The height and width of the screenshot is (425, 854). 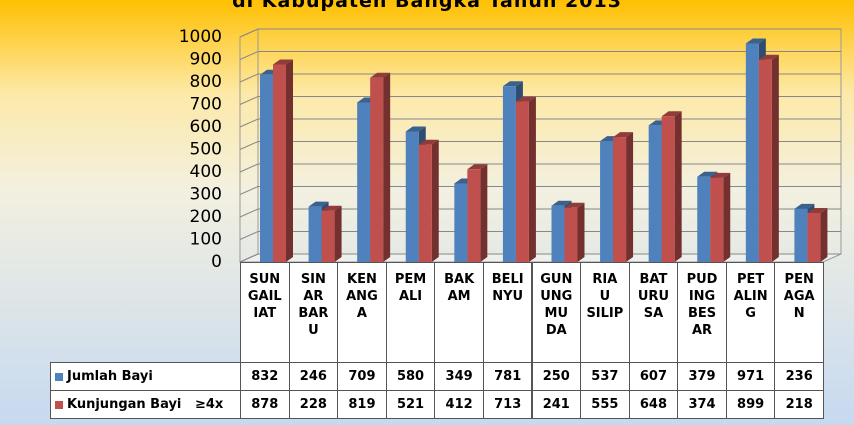 I want to click on value-cell: 241, so click(x=556, y=404).